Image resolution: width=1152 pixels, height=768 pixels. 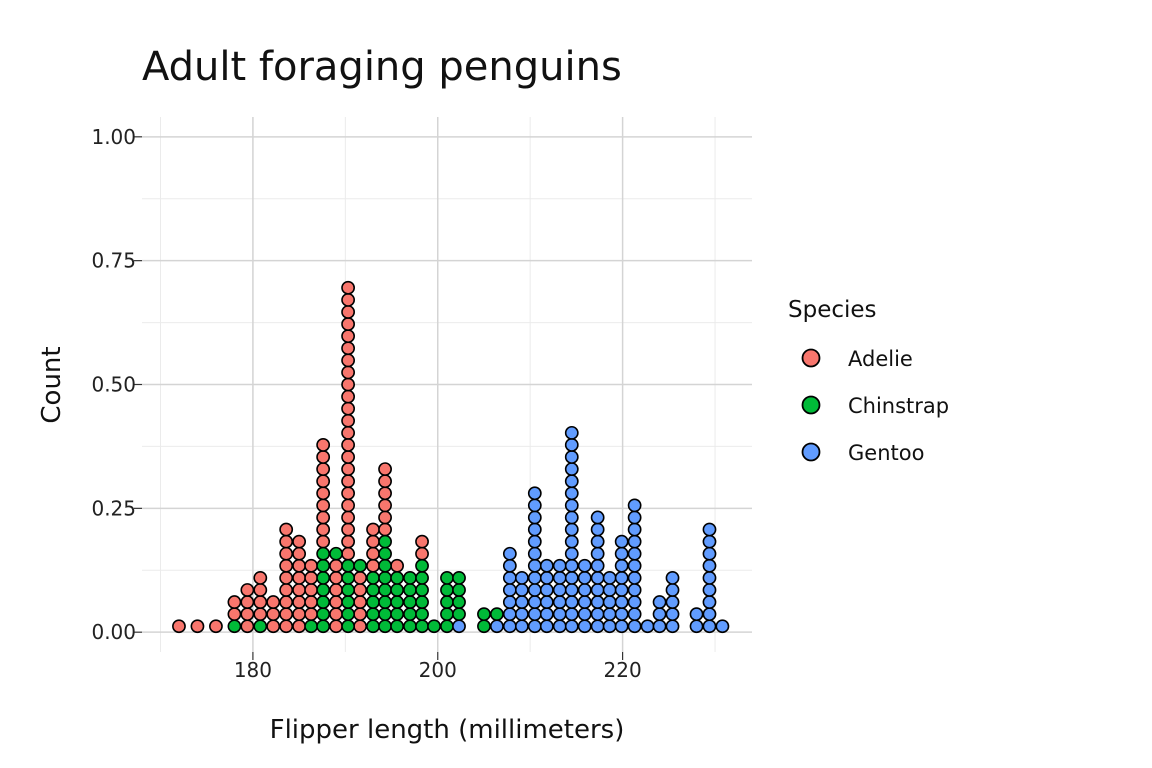 I want to click on y-tick-label: 0.25, so click(x=113, y=508).